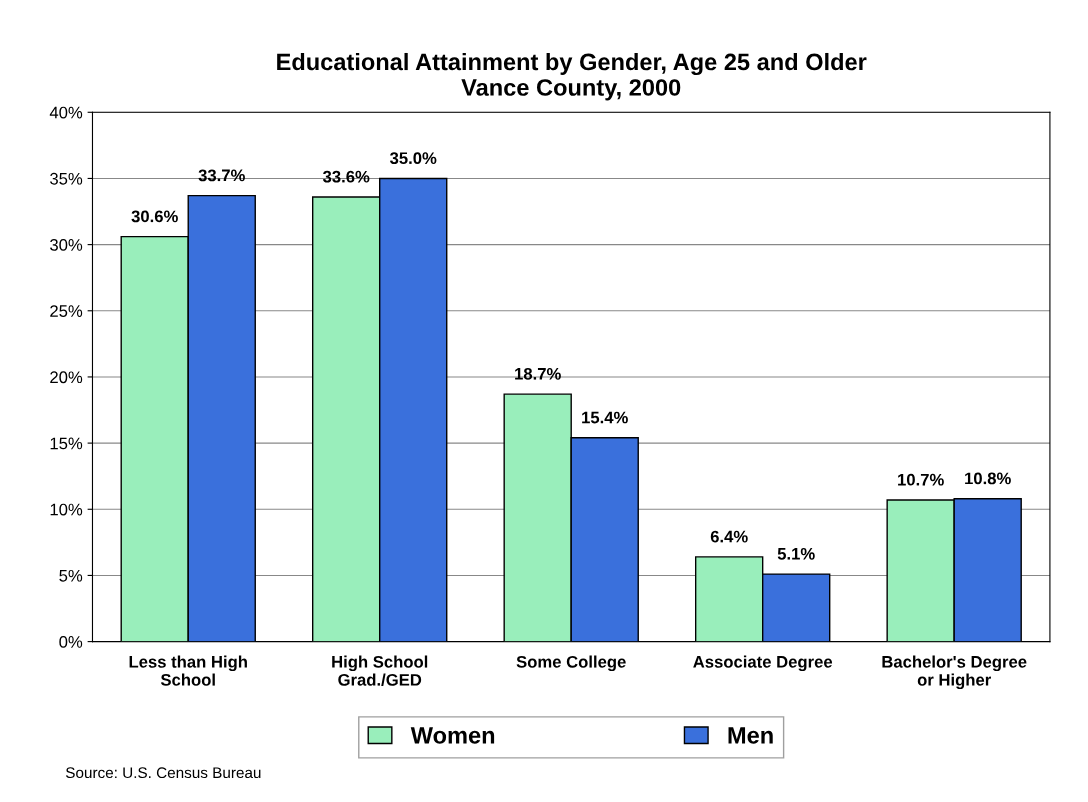 The height and width of the screenshot is (802, 1088). Describe the element at coordinates (71, 642) in the screenshot. I see `y-tick-label: 0%` at that location.